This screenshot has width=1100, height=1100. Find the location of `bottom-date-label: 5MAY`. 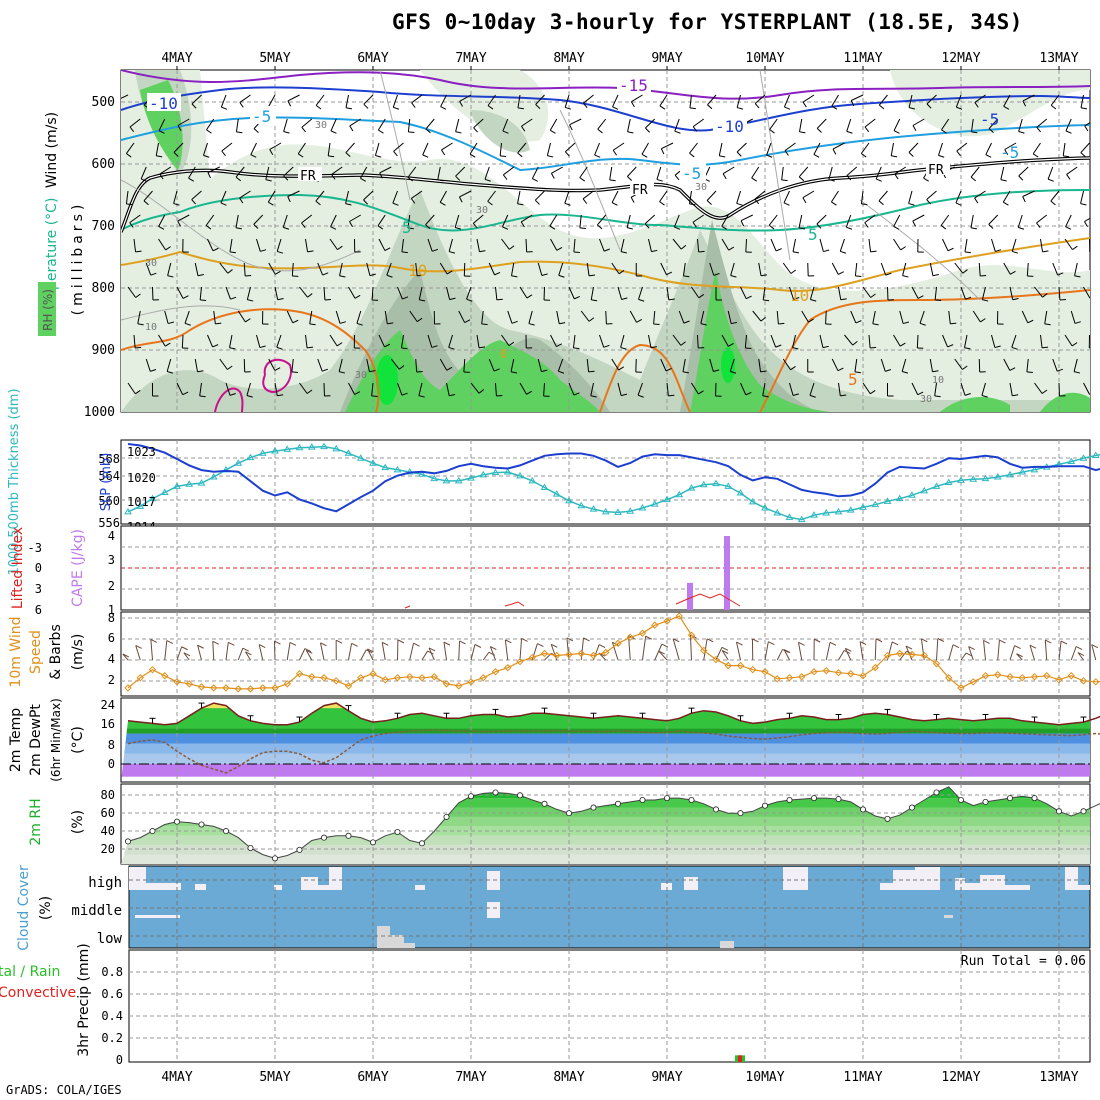

bottom-date-label: 5MAY is located at coordinates (274, 1077).